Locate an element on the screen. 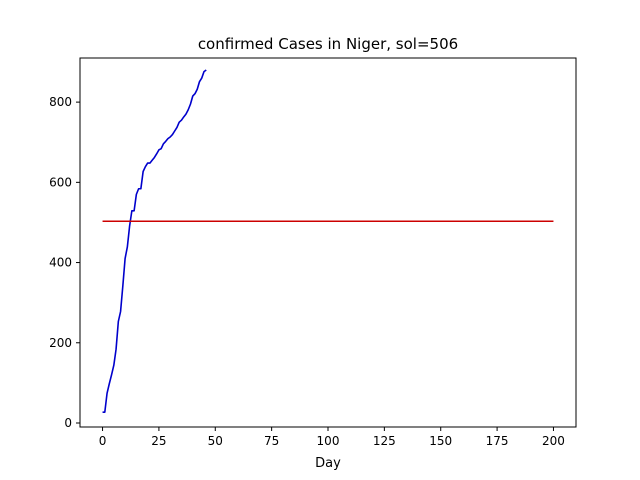 The width and height of the screenshot is (640, 480). y-axis-ticks: 0 200 400 600 800 is located at coordinates (64, 262).